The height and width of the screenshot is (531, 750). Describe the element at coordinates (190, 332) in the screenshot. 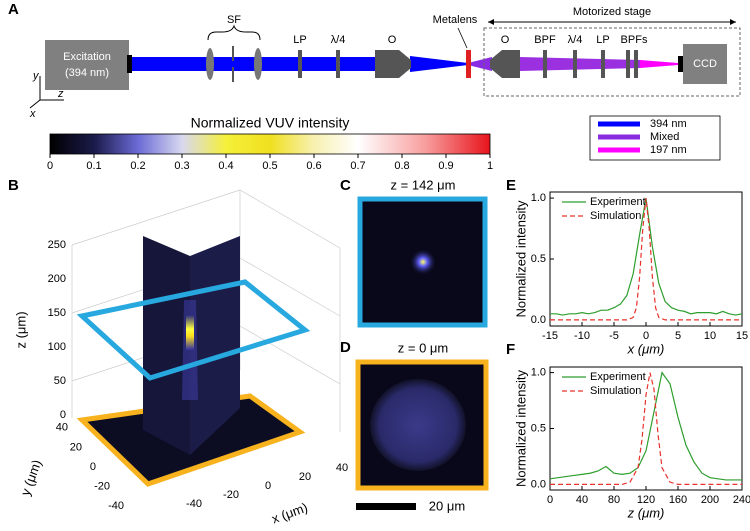

I see `focus` at that location.